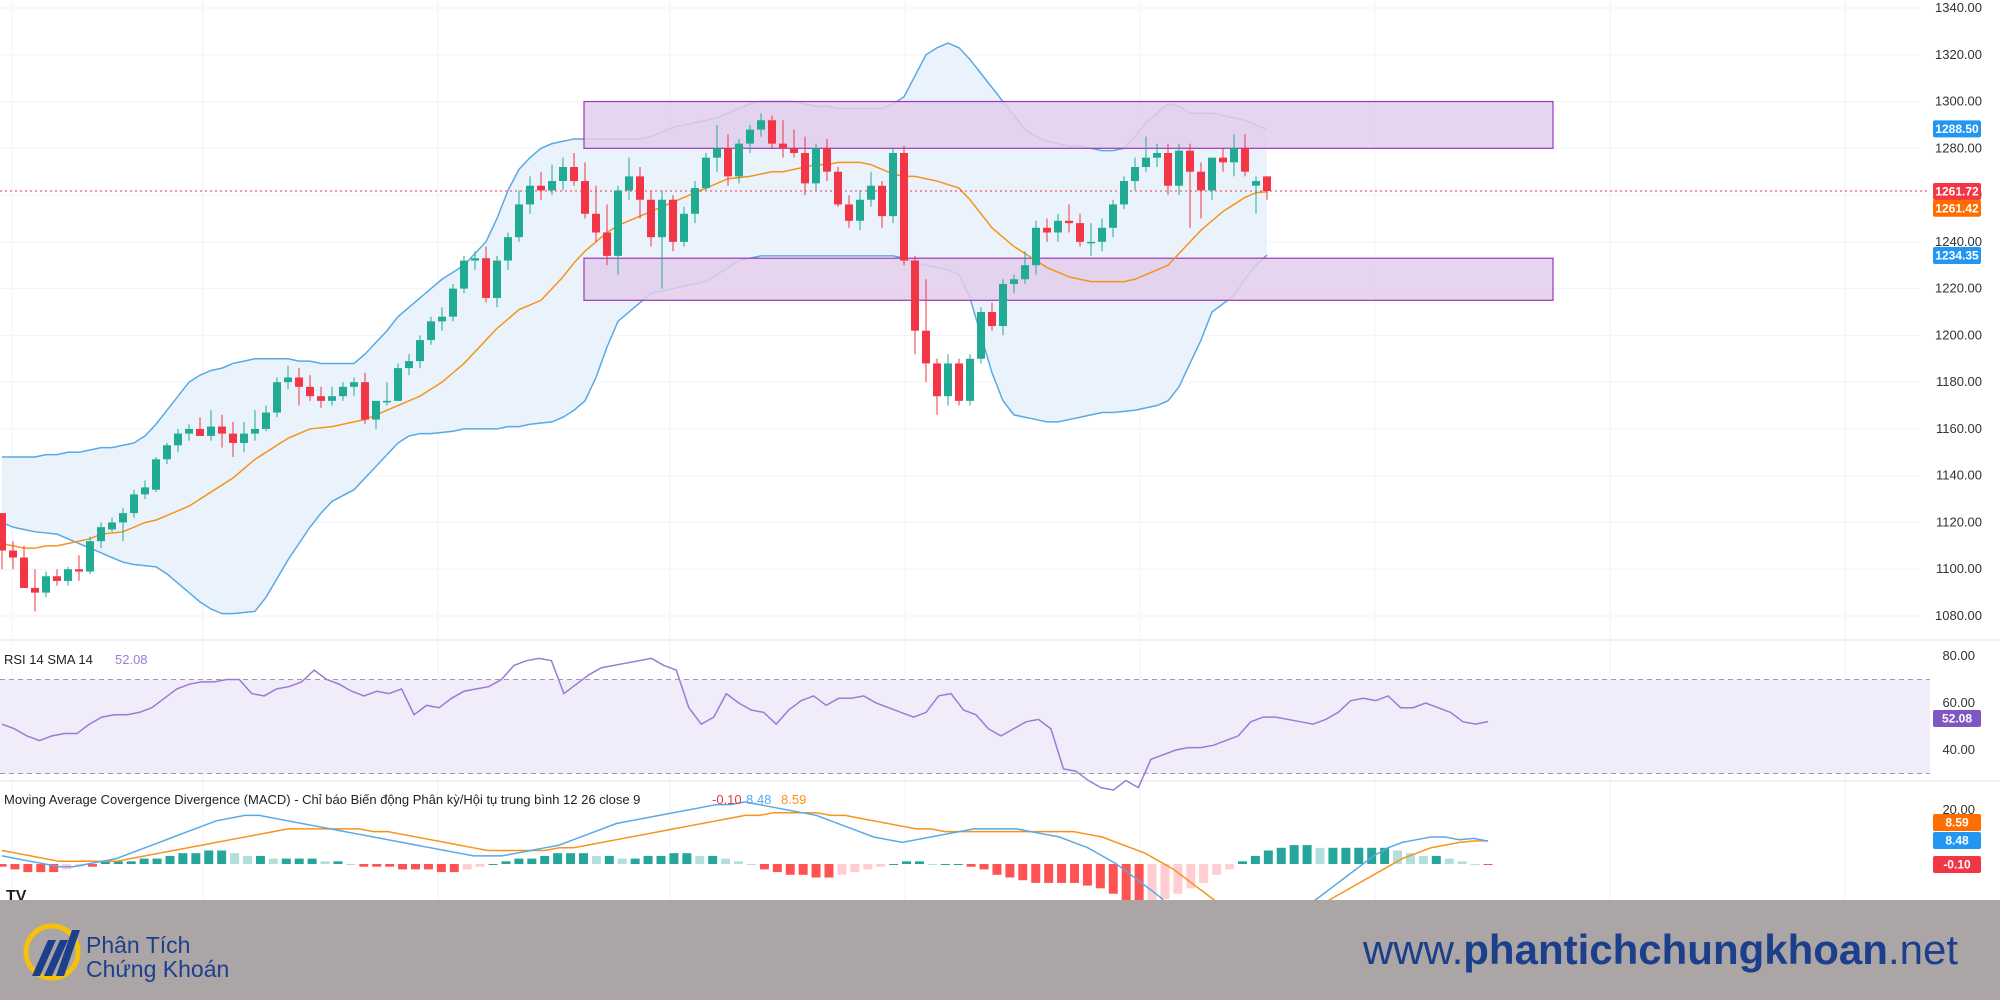 This screenshot has width=2000, height=1000. I want to click on rsi-pane: 80.00 60.00 40.00 RSI 14 SMA 14 52.08, so click(987, 719).